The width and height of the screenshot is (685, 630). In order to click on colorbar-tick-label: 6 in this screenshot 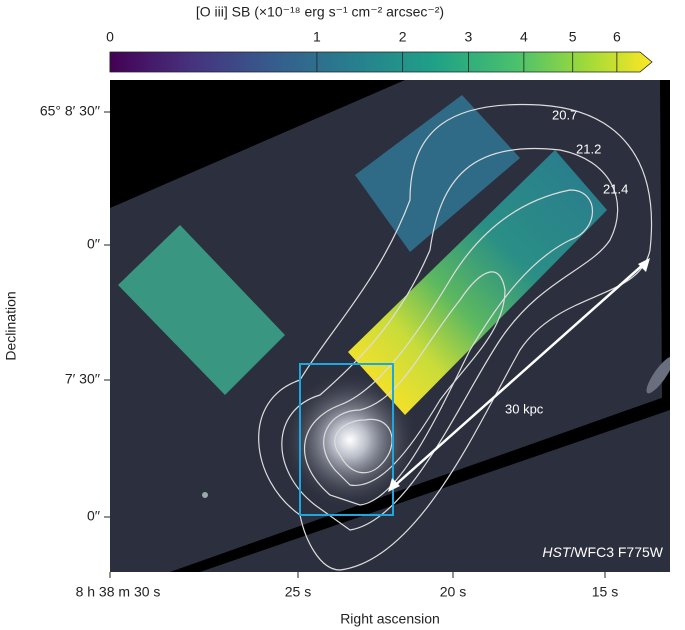, I will do `click(617, 37)`.